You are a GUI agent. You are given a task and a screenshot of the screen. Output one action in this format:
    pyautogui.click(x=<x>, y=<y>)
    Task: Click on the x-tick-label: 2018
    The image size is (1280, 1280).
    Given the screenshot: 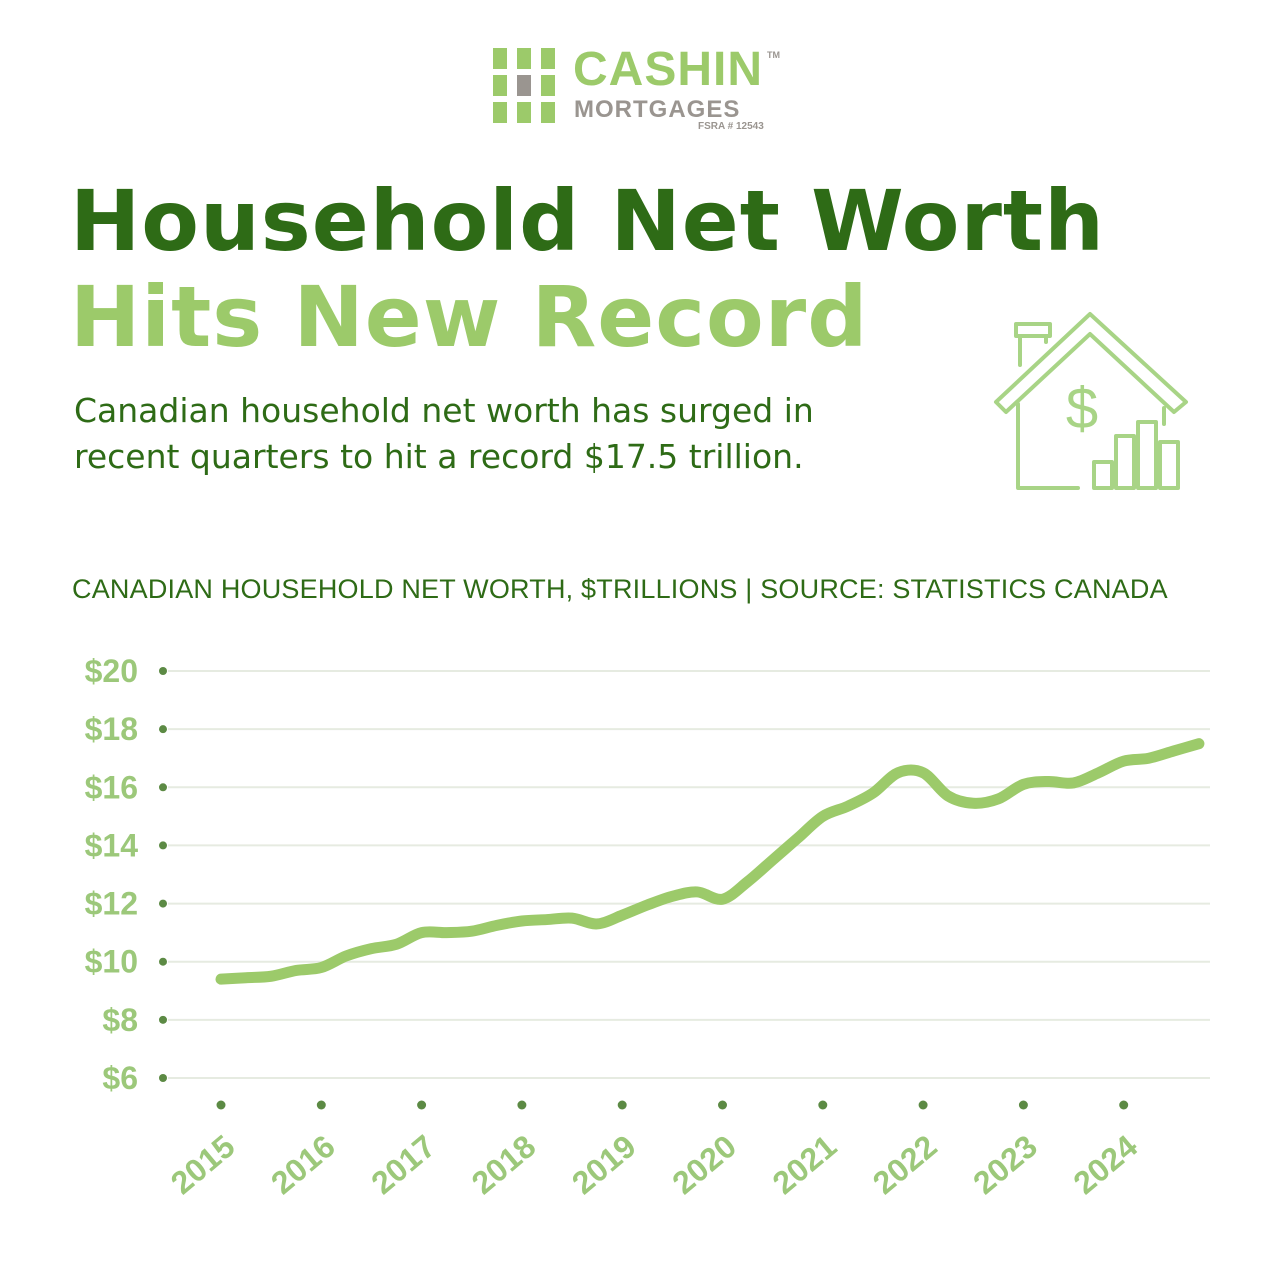 What is the action you would take?
    pyautogui.click(x=504, y=1164)
    